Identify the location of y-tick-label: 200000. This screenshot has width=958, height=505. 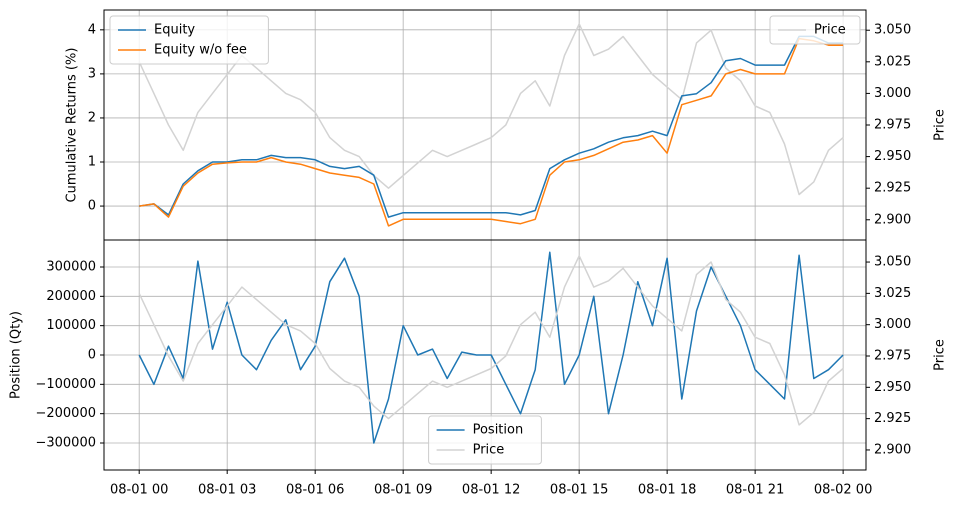
(71, 296).